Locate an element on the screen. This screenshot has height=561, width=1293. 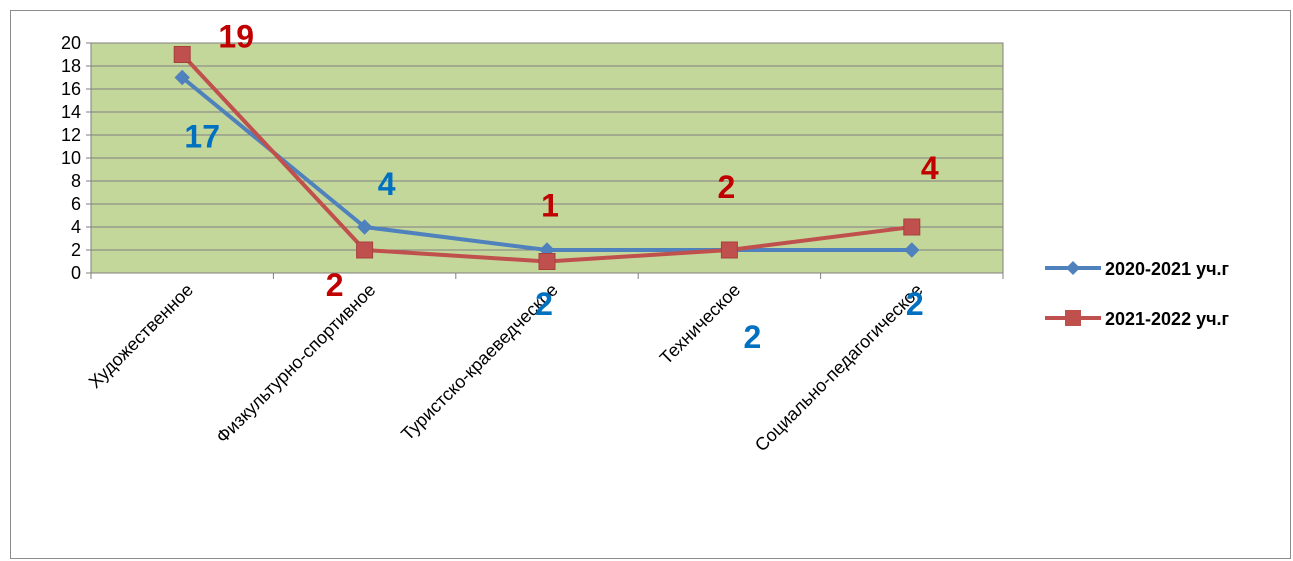
y-tick-label: 20 is located at coordinates (71, 43).